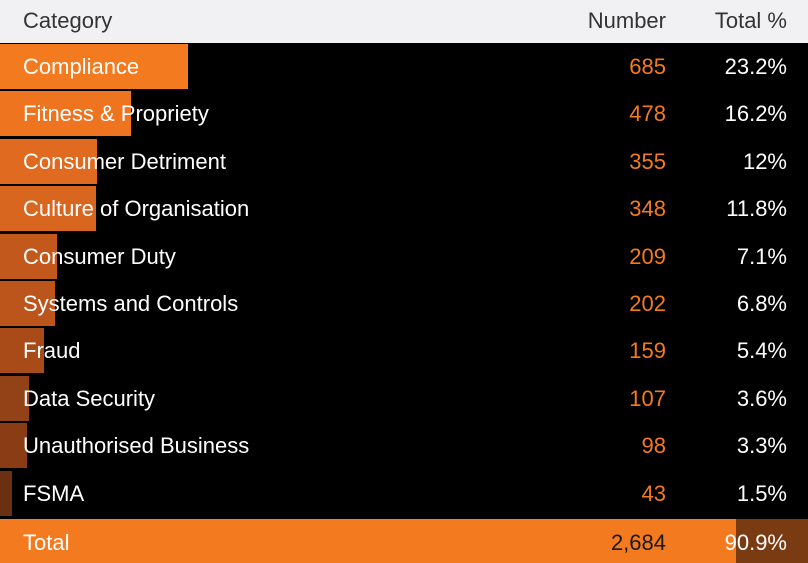 The height and width of the screenshot is (563, 808). Describe the element at coordinates (750, 20) in the screenshot. I see `header-total-pct: Total %` at that location.